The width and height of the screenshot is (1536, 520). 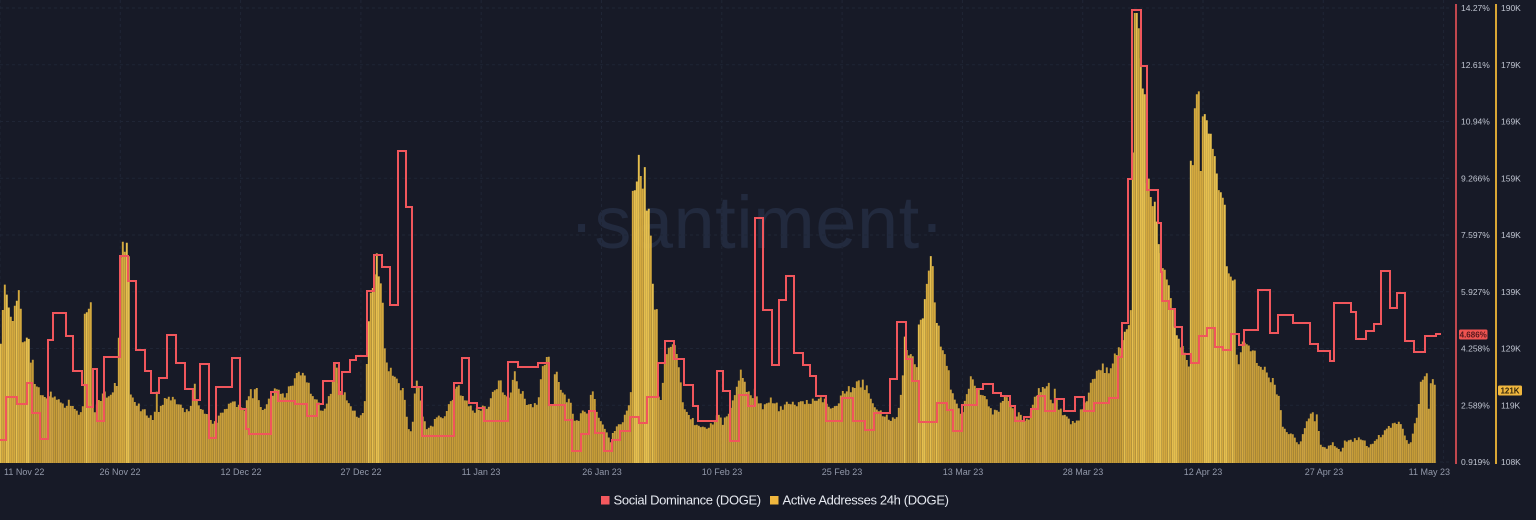 I want to click on svg-text: 139K, so click(x=1511, y=292).